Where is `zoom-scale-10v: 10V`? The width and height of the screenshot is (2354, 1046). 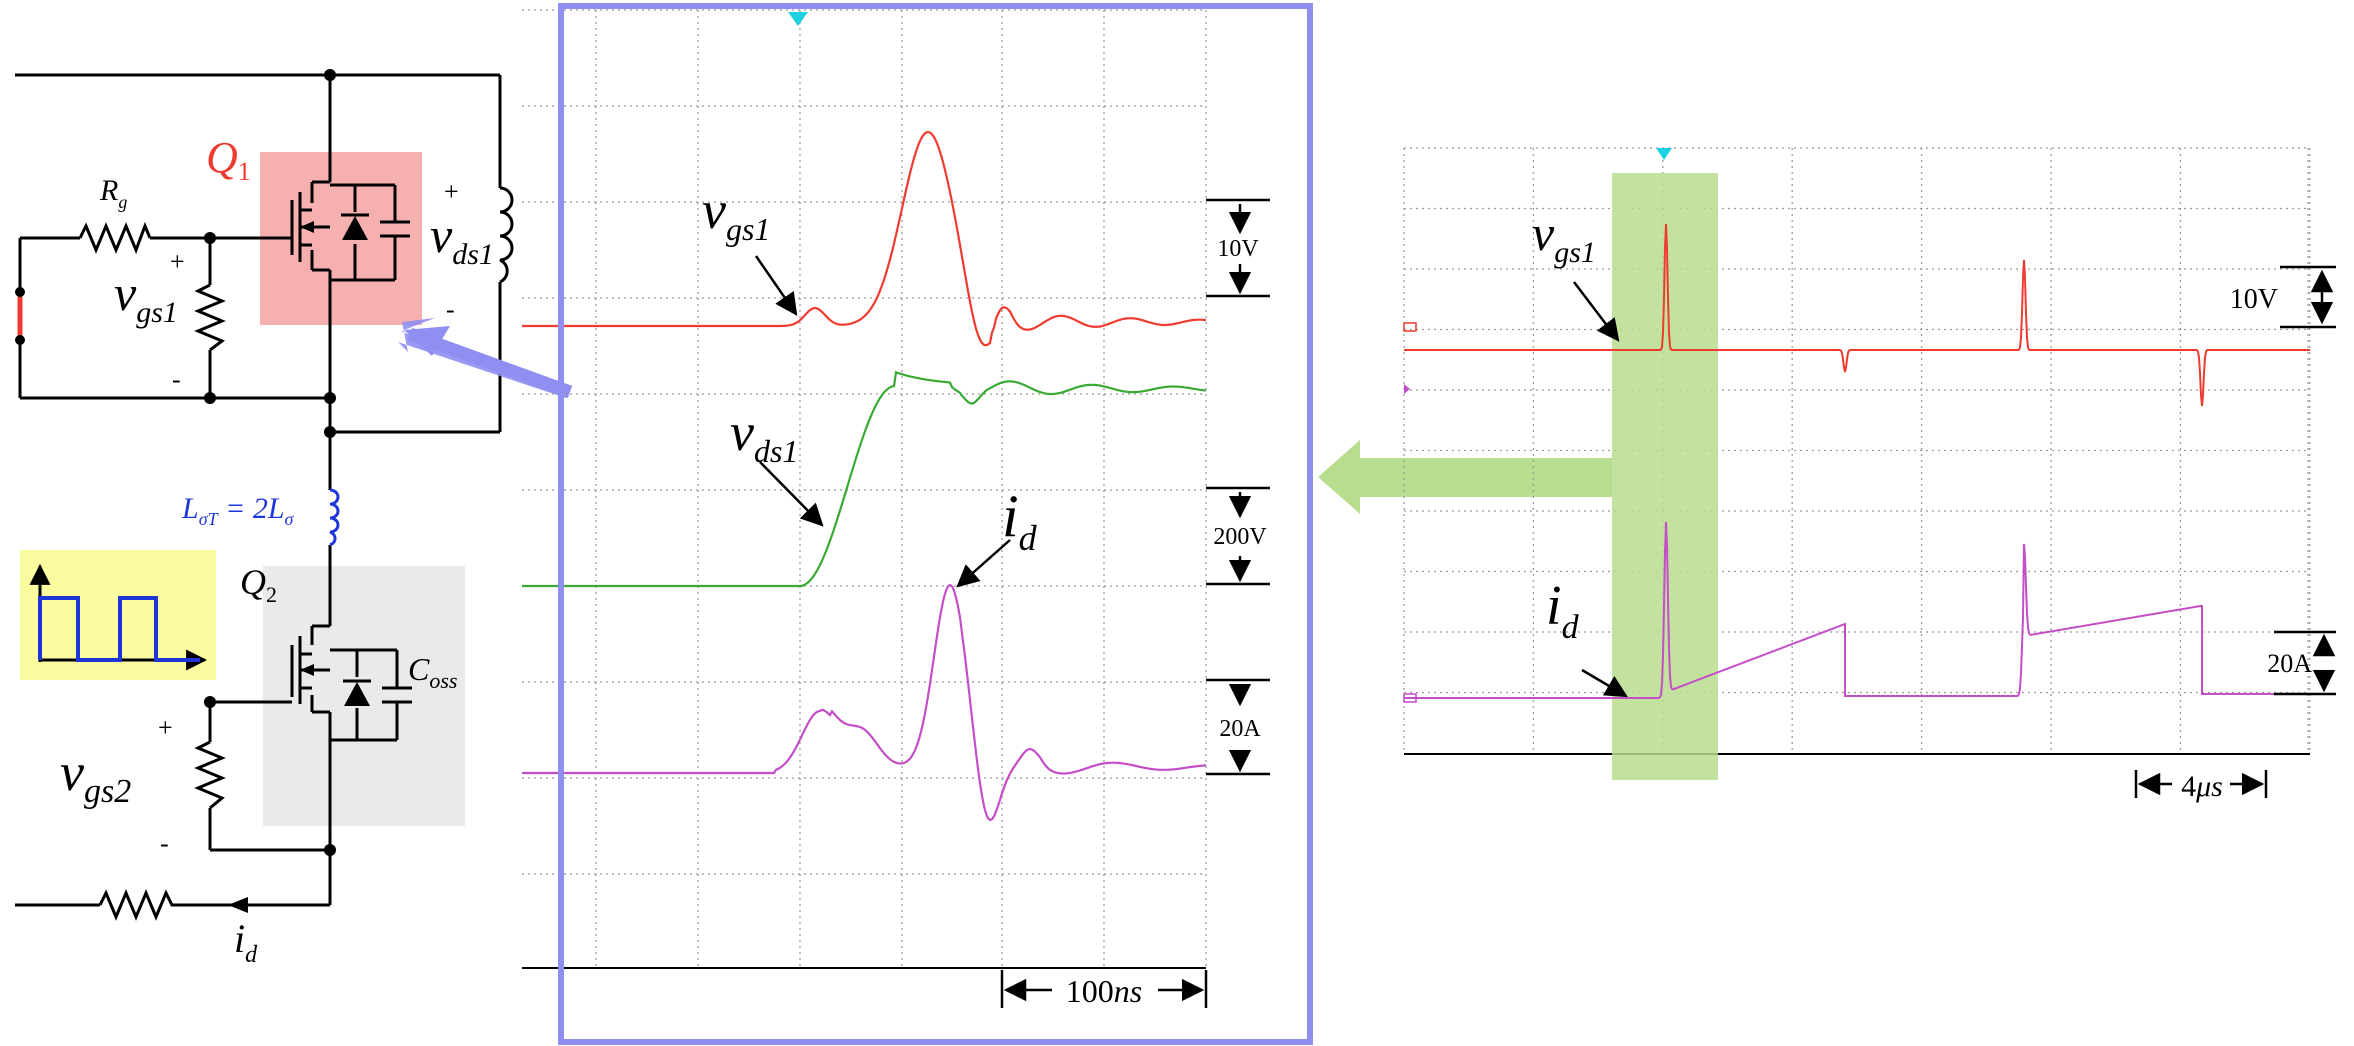
zoom-scale-10v: 10V is located at coordinates (1238, 249).